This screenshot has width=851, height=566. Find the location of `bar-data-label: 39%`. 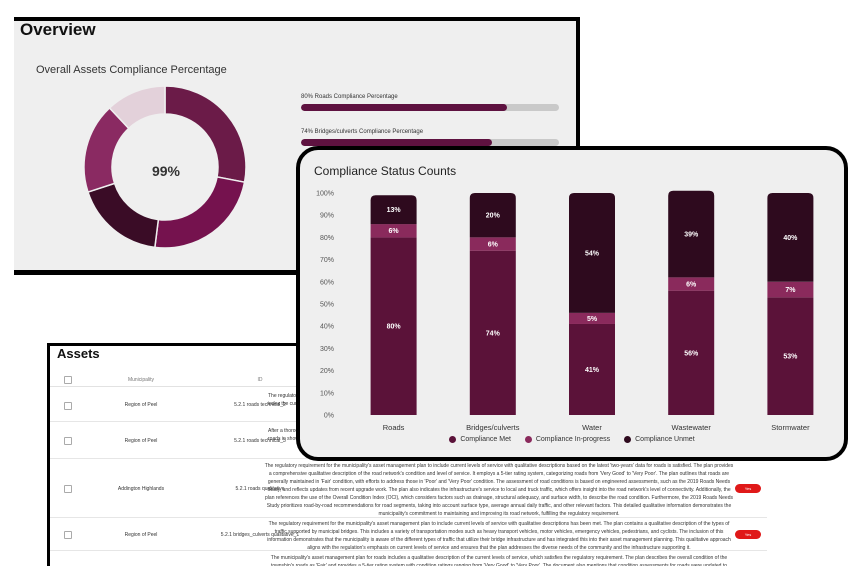

bar-data-label: 39% is located at coordinates (691, 235).